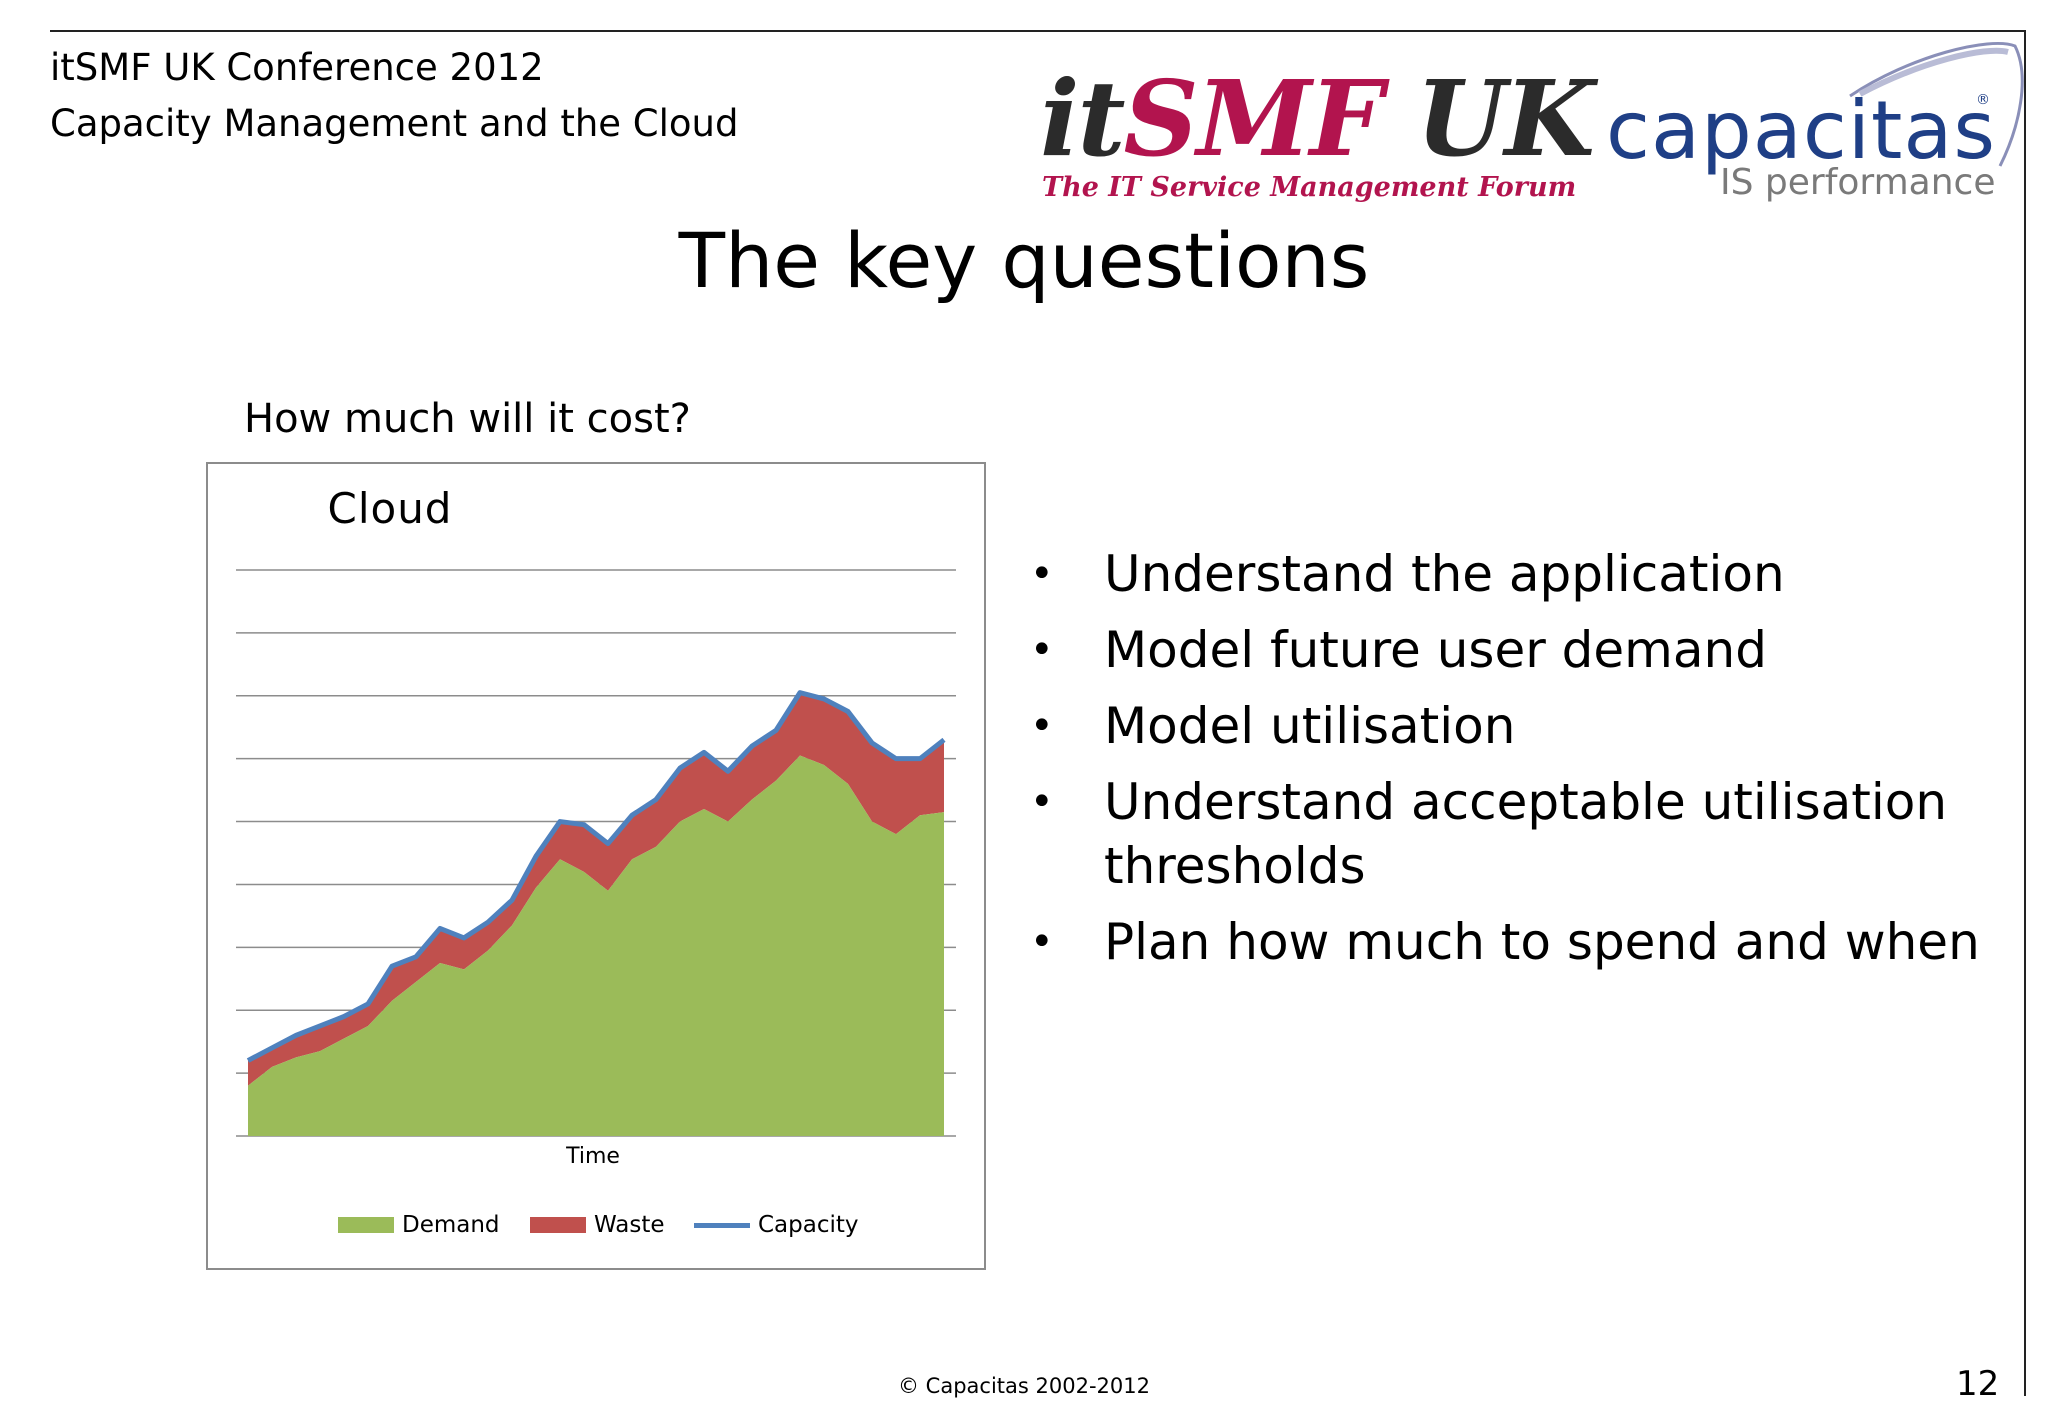 This screenshot has width=2048, height=1418. I want to click on capacity-line, so click(596, 876).